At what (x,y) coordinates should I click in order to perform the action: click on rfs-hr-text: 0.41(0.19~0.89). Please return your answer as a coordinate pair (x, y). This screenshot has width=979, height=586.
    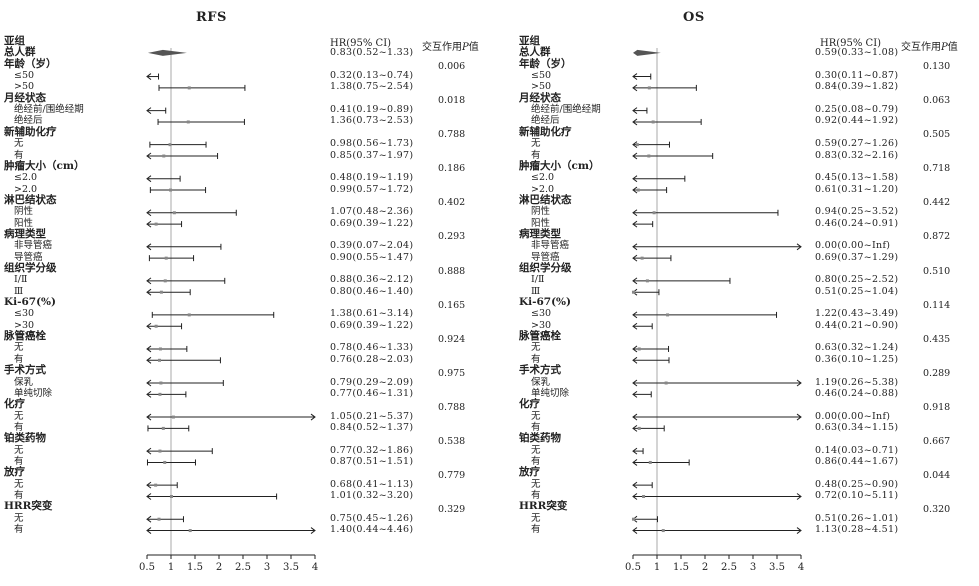
    Looking at the image, I should click on (372, 110).